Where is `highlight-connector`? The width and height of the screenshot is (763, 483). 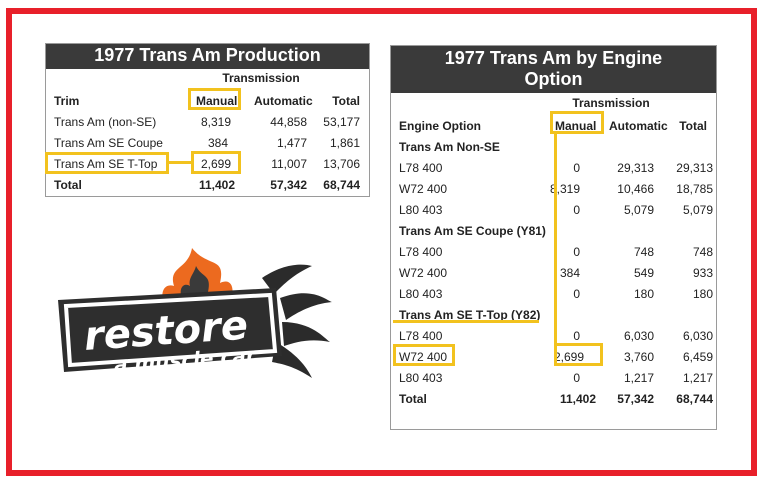 highlight-connector is located at coordinates (180, 162).